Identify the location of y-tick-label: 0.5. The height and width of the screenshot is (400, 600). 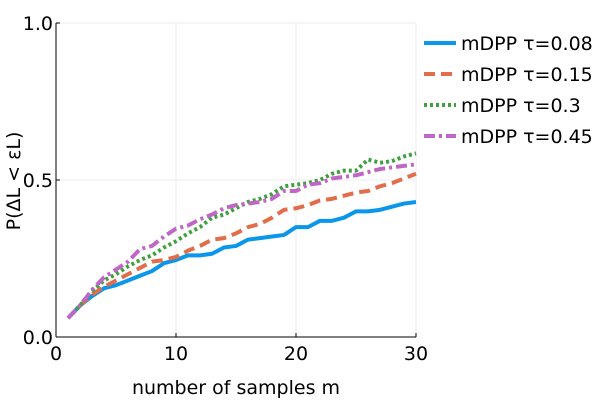
(38, 181).